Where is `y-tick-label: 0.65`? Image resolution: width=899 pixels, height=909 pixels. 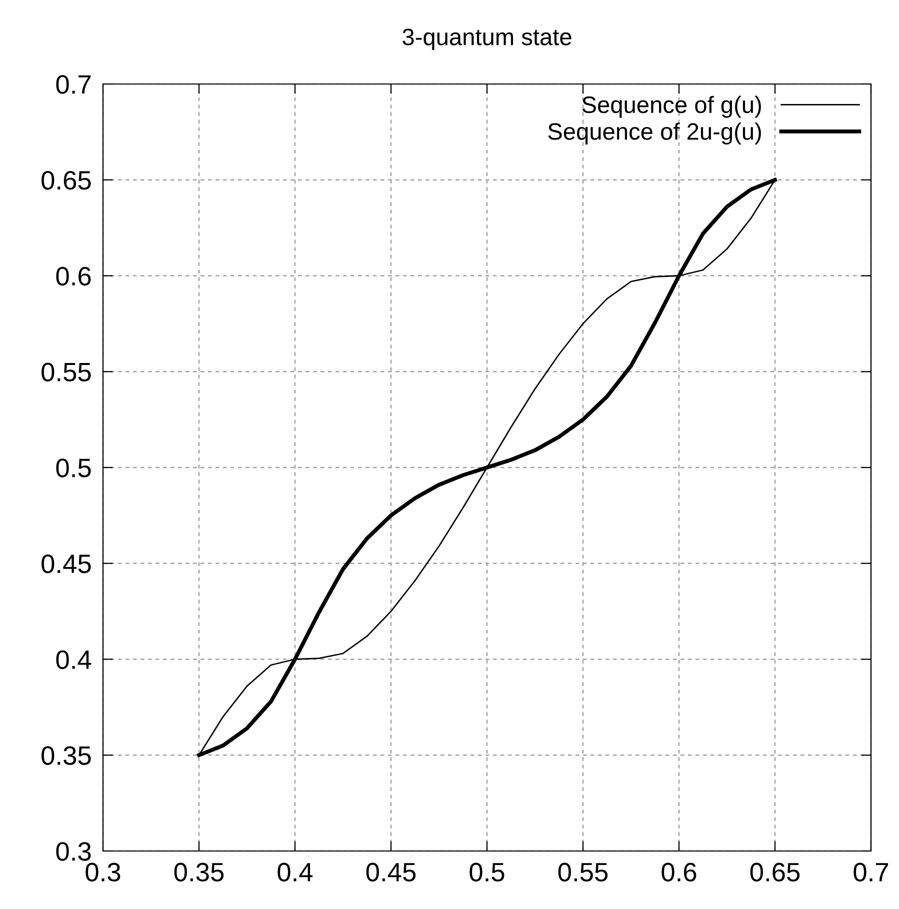 y-tick-label: 0.65 is located at coordinates (66, 180).